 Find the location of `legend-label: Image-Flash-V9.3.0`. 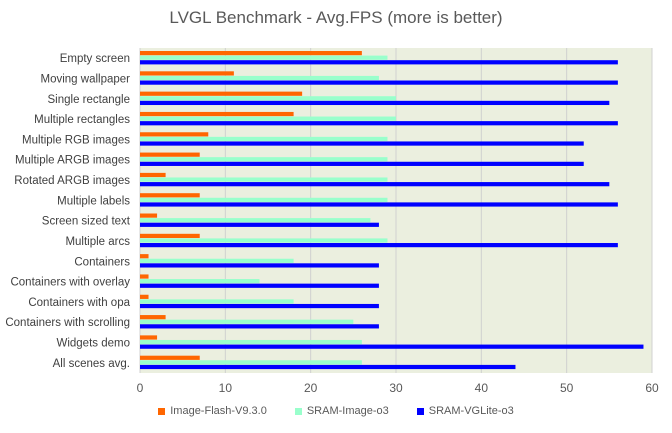

legend-label: Image-Flash-V9.3.0 is located at coordinates (218, 411).